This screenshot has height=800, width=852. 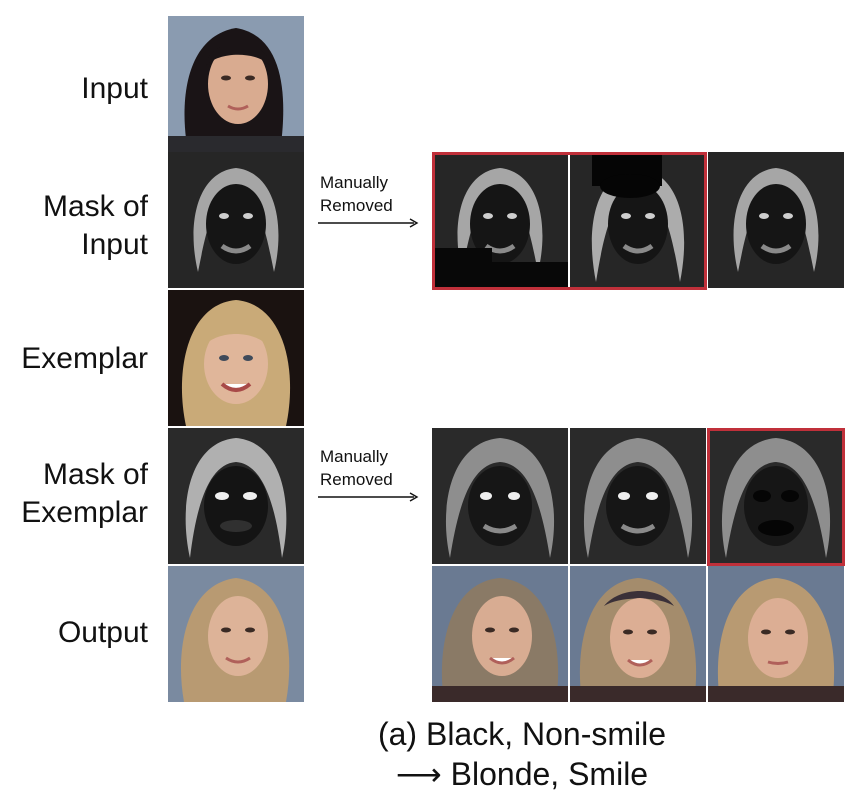 What do you see at coordinates (114, 244) in the screenshot?
I see `label-mask-input-line2: Input` at bounding box center [114, 244].